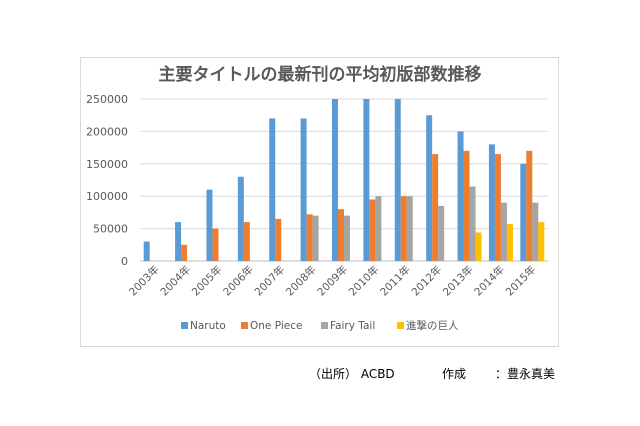 The width and height of the screenshot is (640, 426). Describe the element at coordinates (107, 99) in the screenshot. I see `y-tick-label: 250000` at that location.